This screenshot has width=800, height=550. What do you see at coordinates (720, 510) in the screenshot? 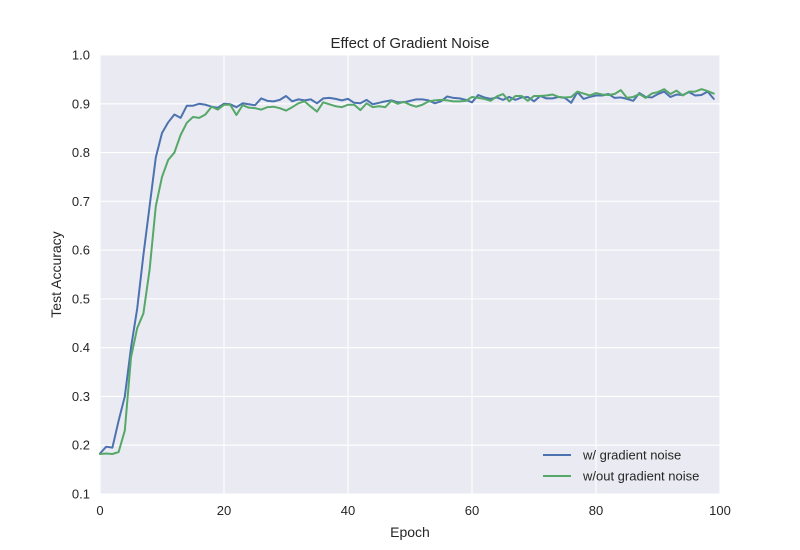
I see `x-tick-label: 100` at bounding box center [720, 510].